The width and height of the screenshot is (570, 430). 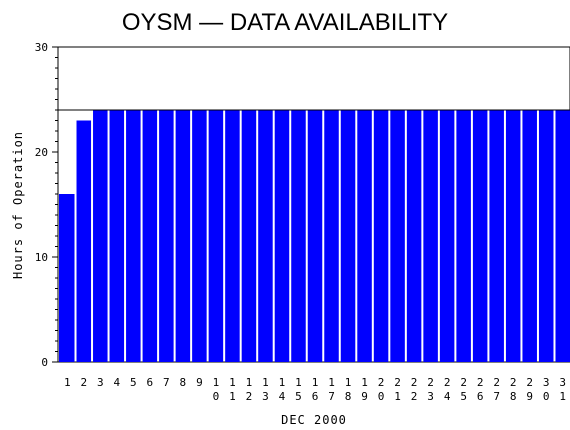 I want to click on y-tick-label: 20, so click(x=41, y=152).